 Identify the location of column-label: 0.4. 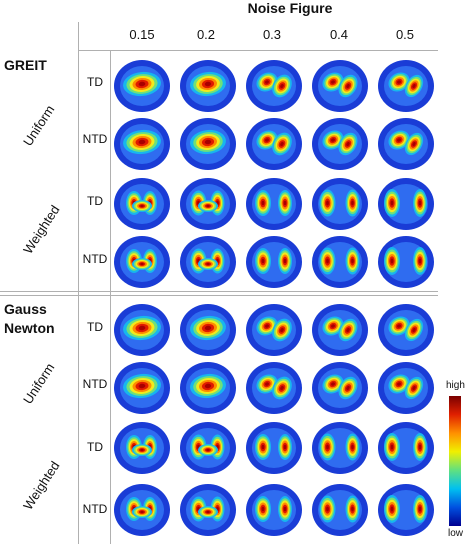
(339, 34).